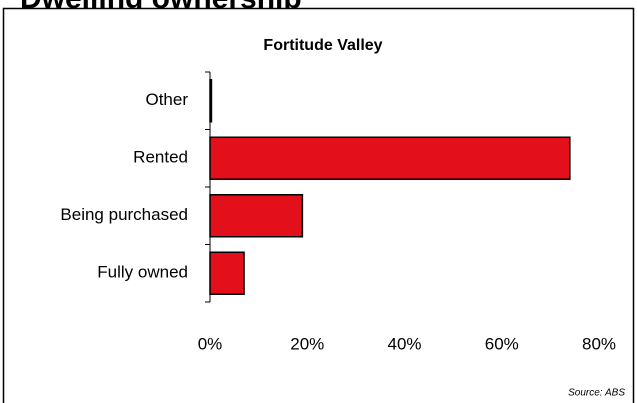  I want to click on chart-title: Fortitude Valley, so click(322, 45).